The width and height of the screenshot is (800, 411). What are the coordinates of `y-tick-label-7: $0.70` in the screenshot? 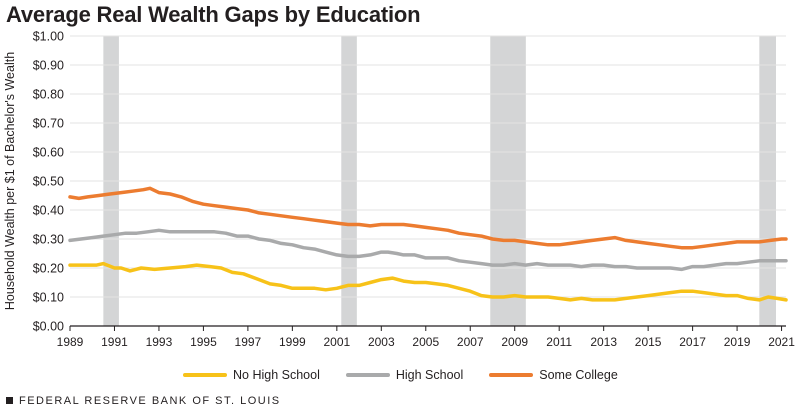 It's located at (48, 124).